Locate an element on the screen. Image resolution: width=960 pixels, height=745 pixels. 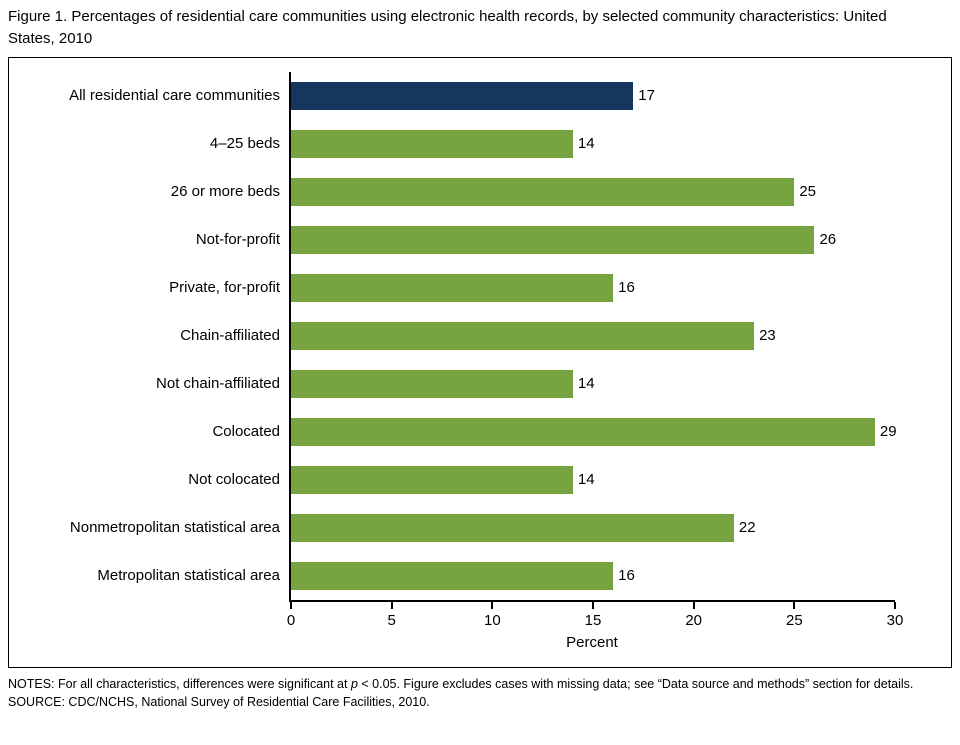
bar-row: Colocated 29 is located at coordinates (480, 431).